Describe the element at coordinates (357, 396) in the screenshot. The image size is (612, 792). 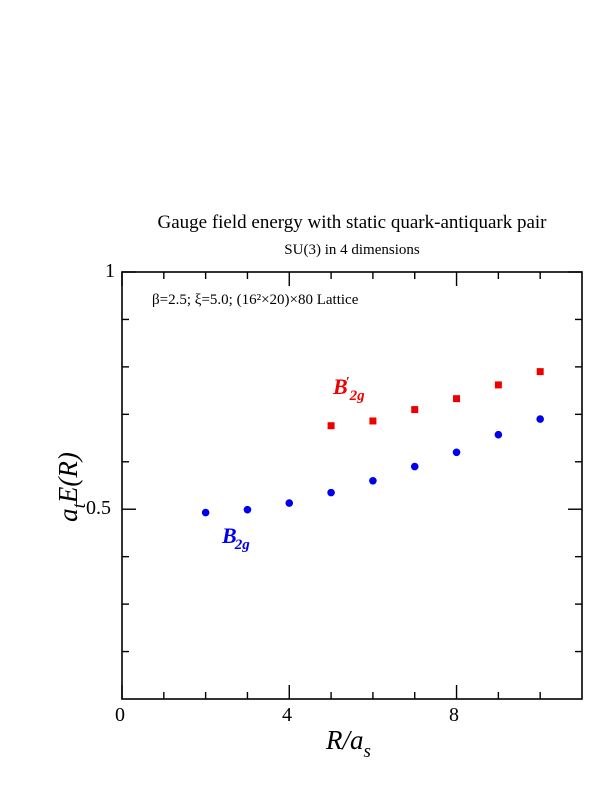
I see `series-label-b2gp-sub: 2g` at that location.